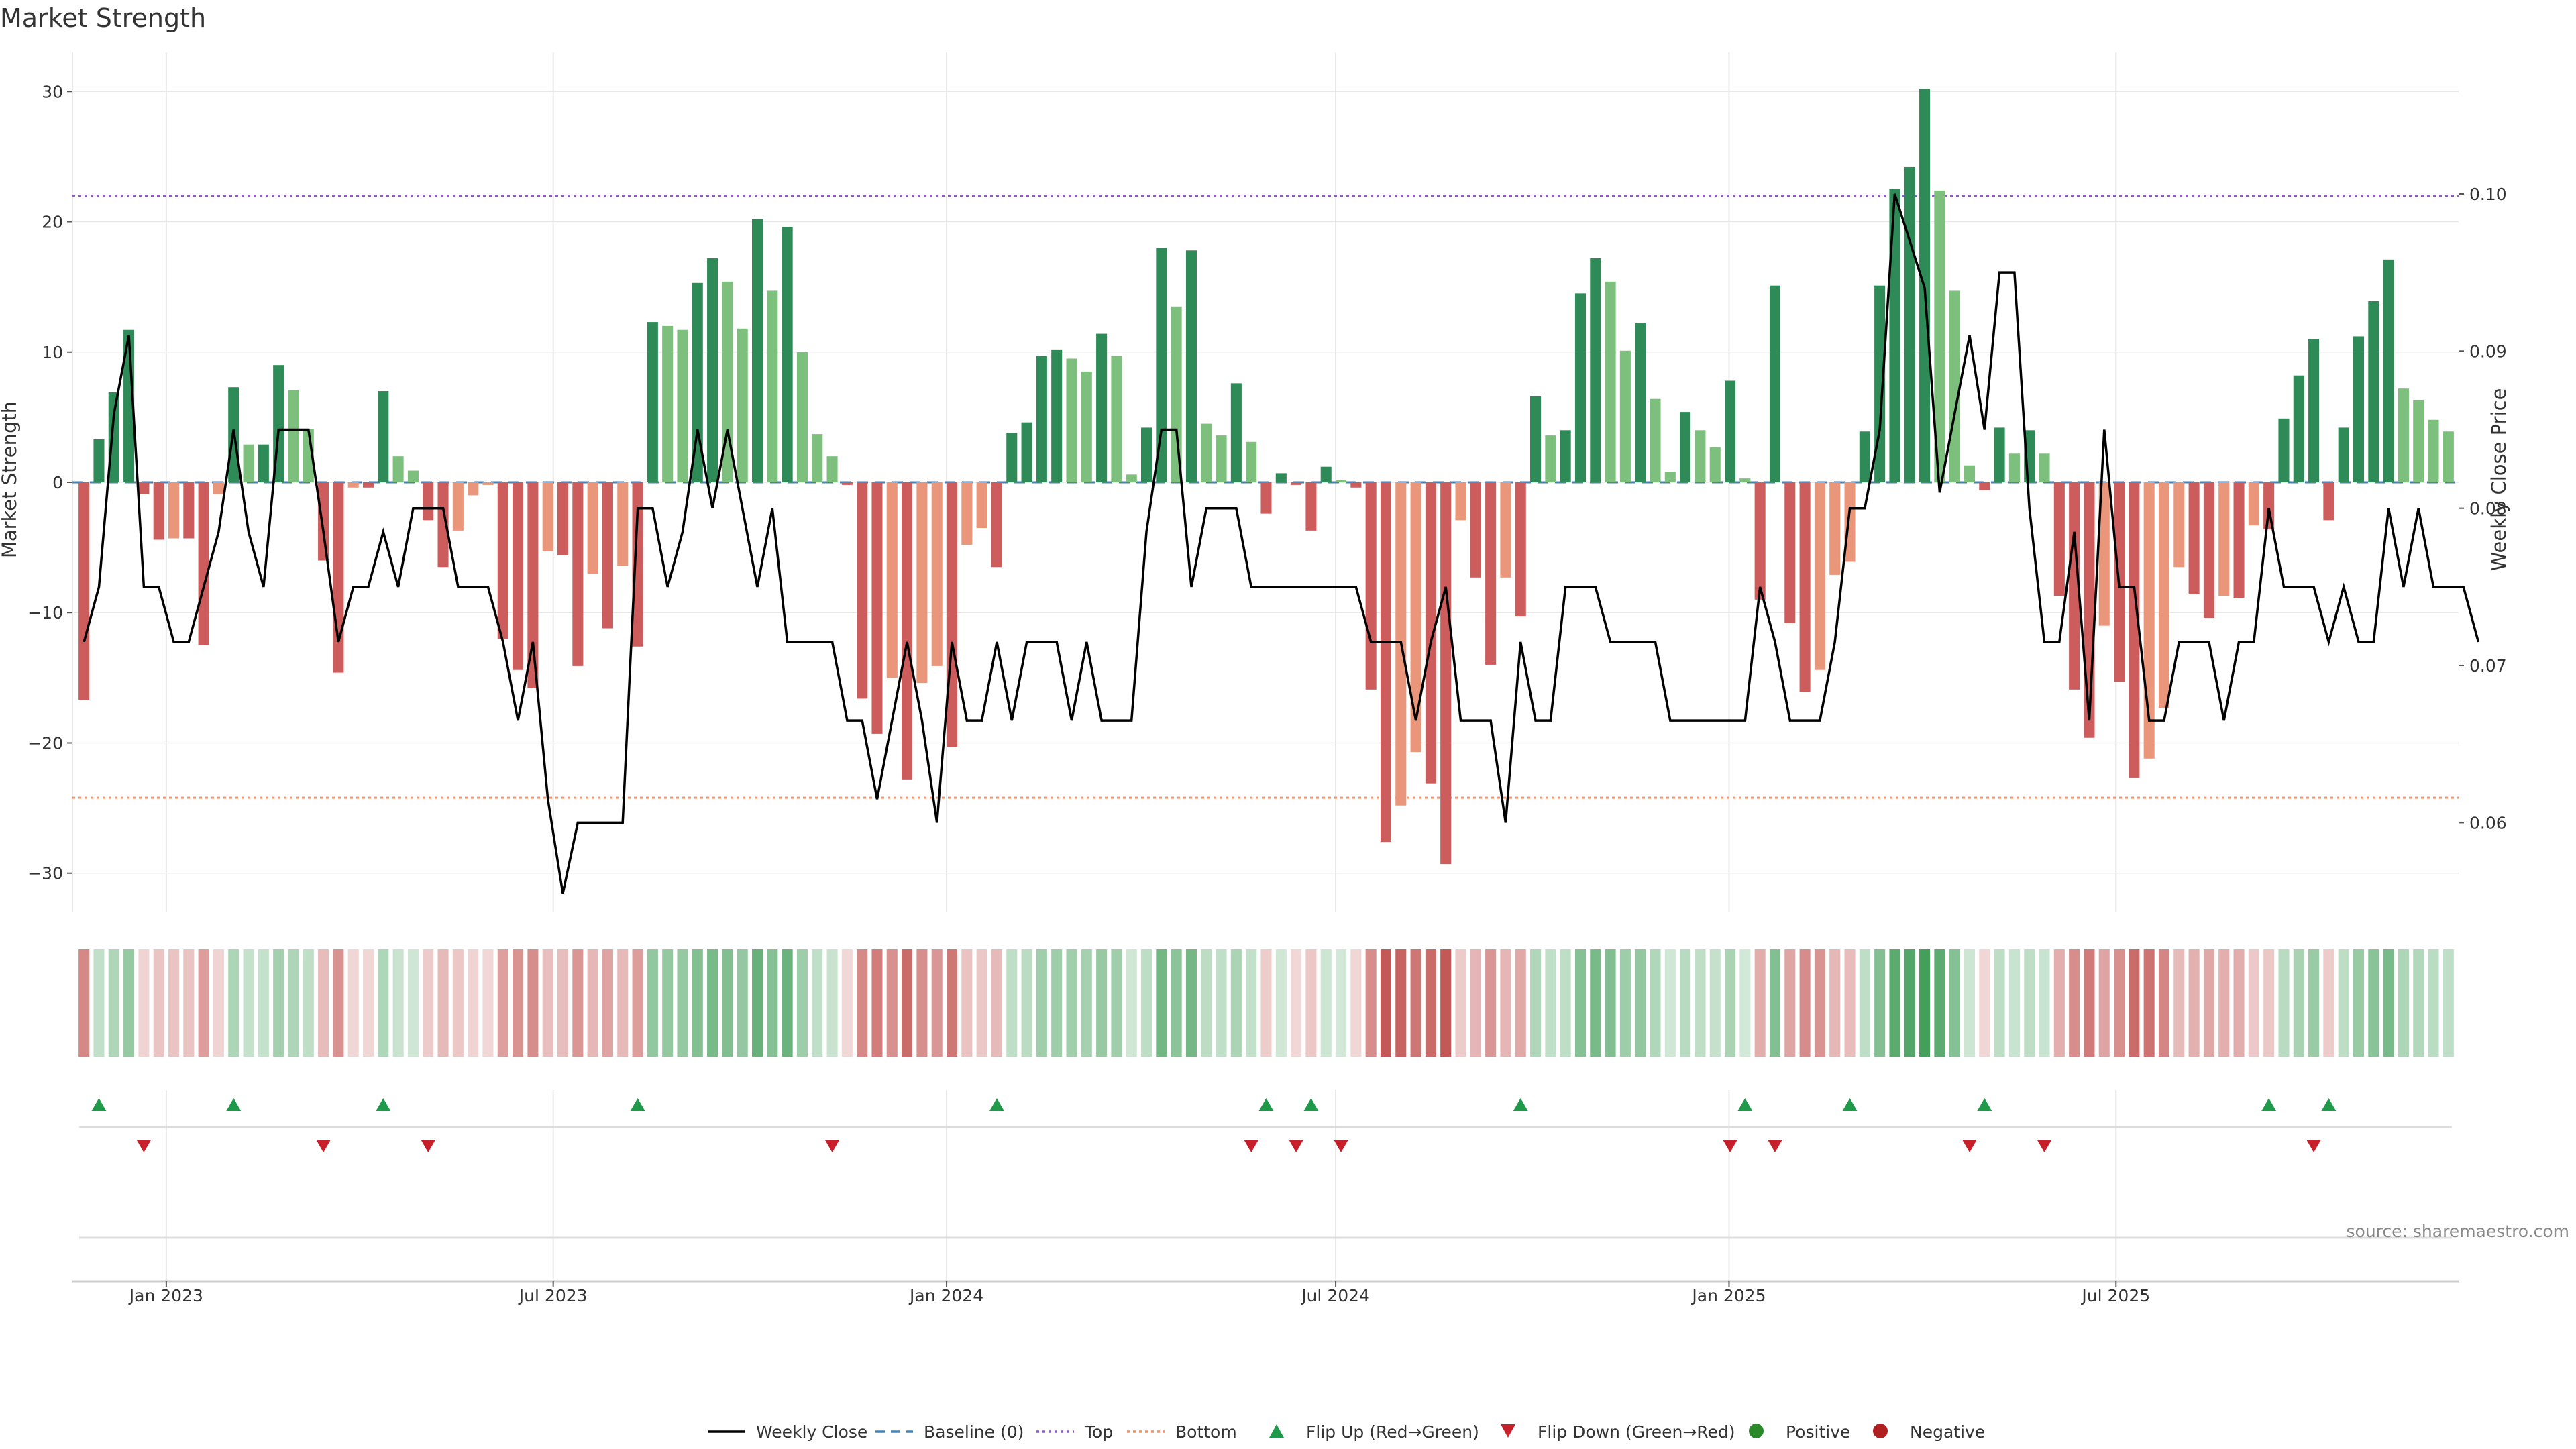 The image size is (2576, 1449). What do you see at coordinates (2488, 666) in the screenshot?
I see `y2-tick-label: 0.07` at bounding box center [2488, 666].